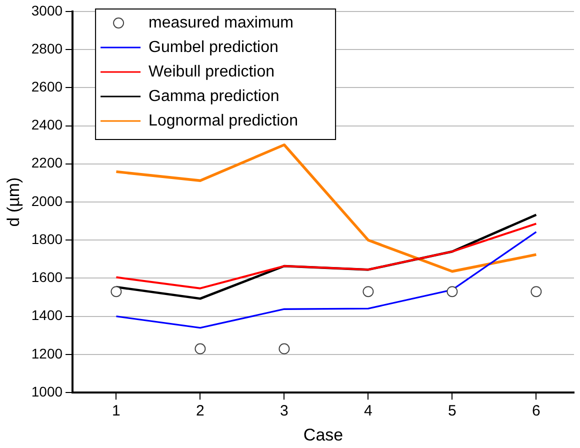 The width and height of the screenshot is (580, 448). Describe the element at coordinates (452, 411) in the screenshot. I see `x-tick-label: 5` at that location.